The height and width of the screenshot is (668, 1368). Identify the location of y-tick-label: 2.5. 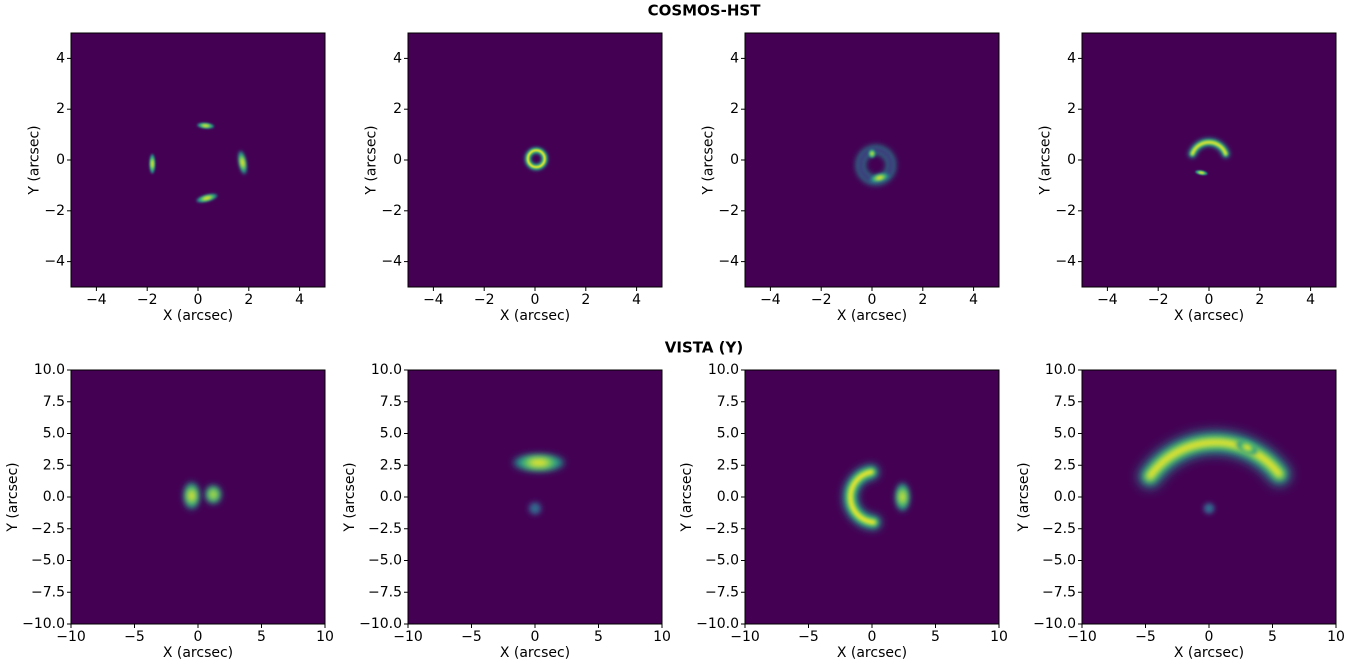
(54, 465).